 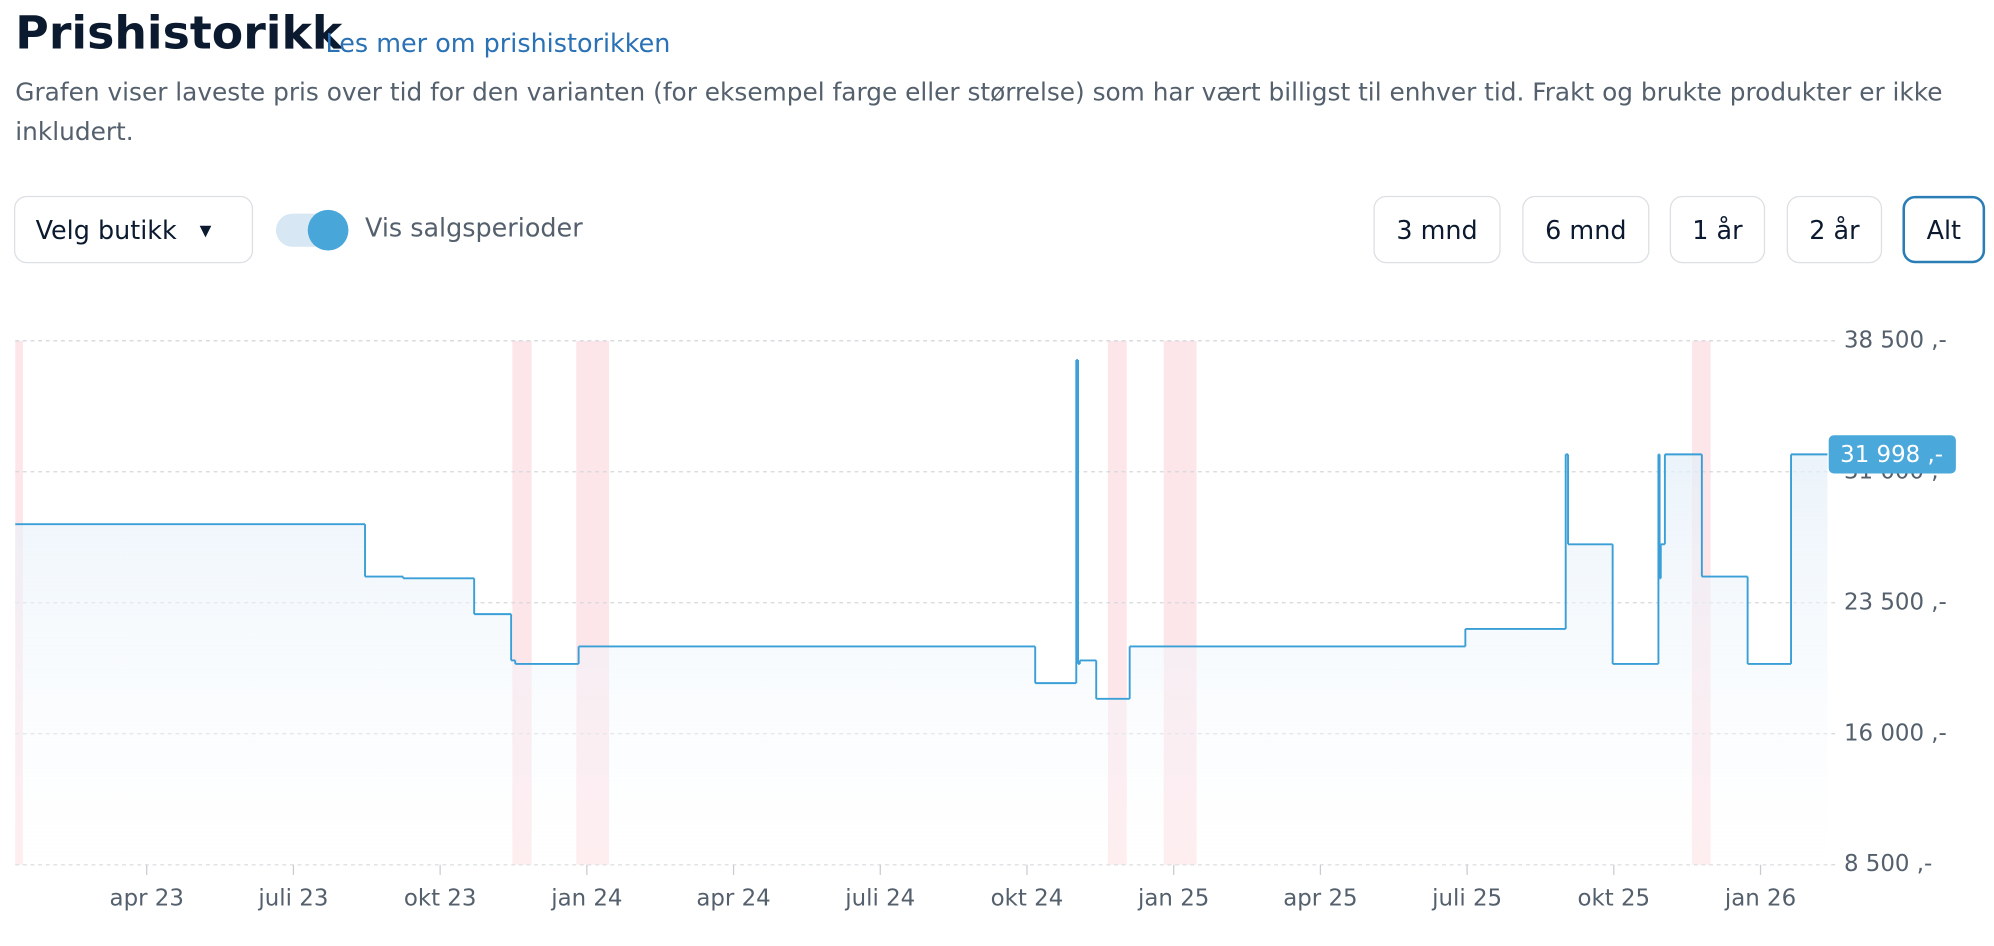 What do you see at coordinates (498, 43) in the screenshot?
I see `read-more-link: Les mer om prishistorikken` at bounding box center [498, 43].